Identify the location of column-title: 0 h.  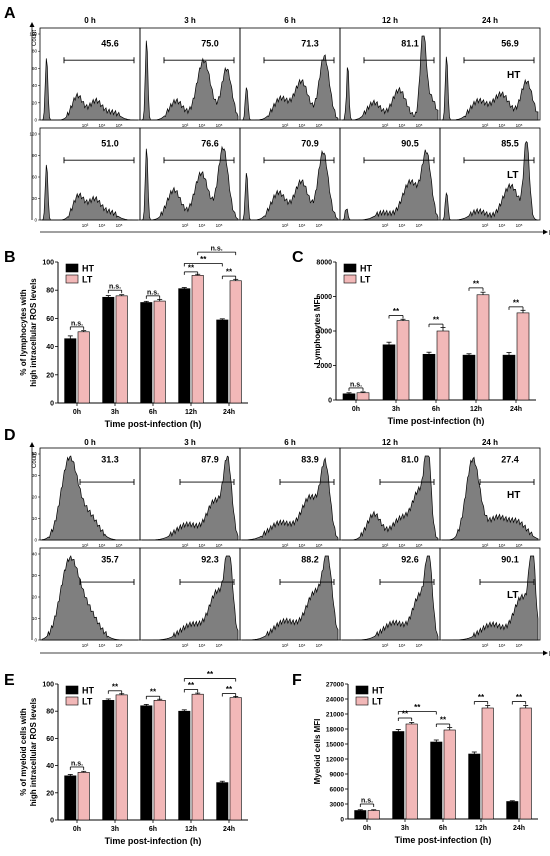
(90, 442).